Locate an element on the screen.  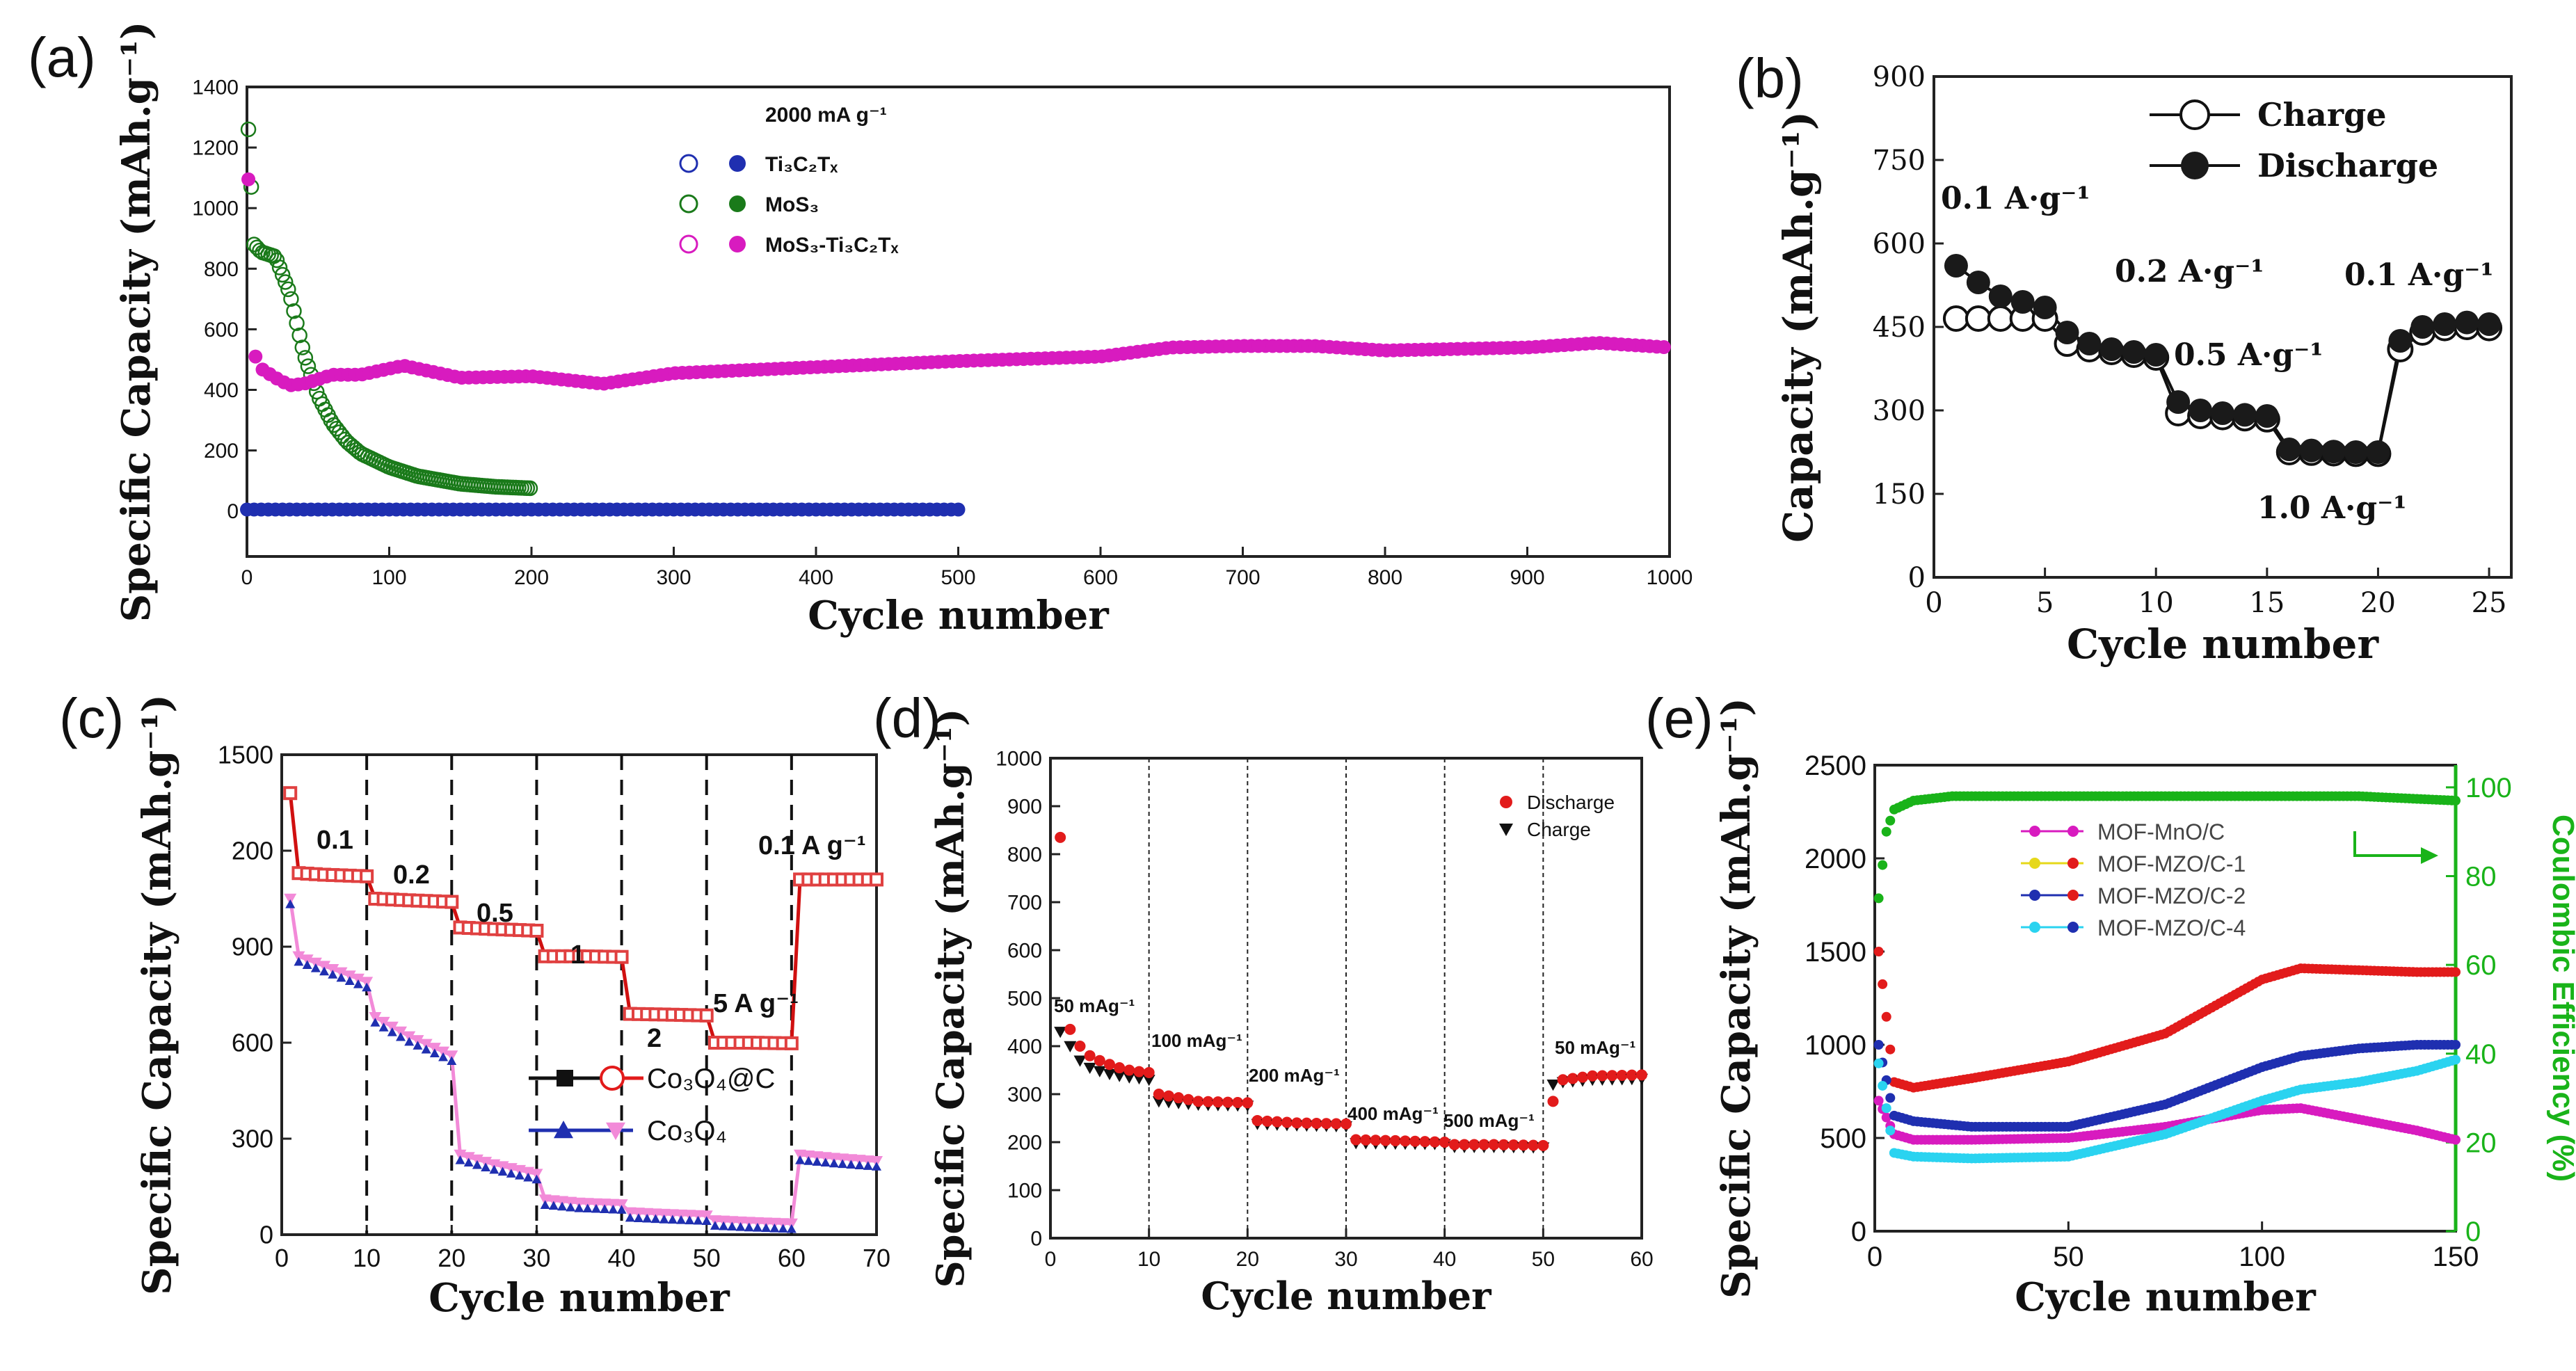
y-tick-label: 0 is located at coordinates (1917, 578).